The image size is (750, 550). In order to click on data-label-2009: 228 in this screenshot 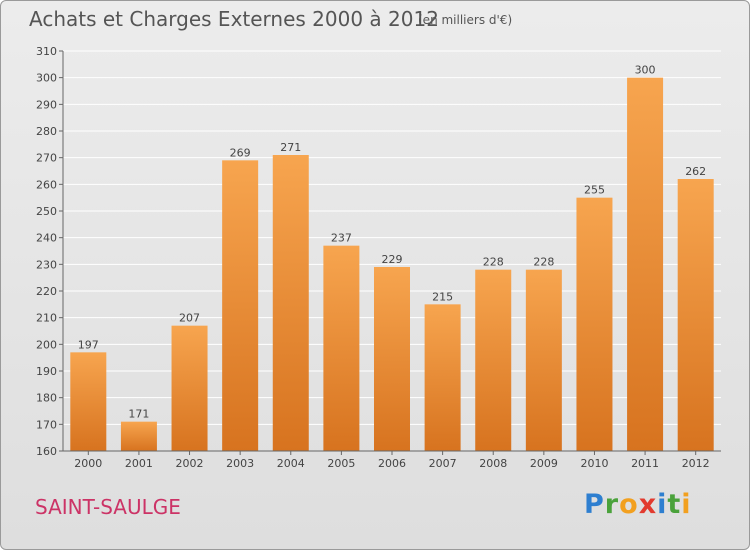, I will do `click(543, 262)`.